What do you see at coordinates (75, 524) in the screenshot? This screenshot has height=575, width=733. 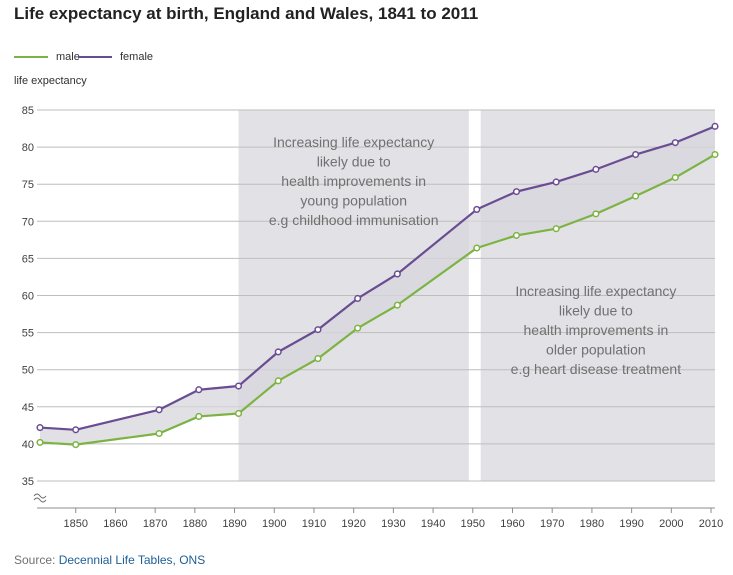 I see `x-tick-label: 1850` at bounding box center [75, 524].